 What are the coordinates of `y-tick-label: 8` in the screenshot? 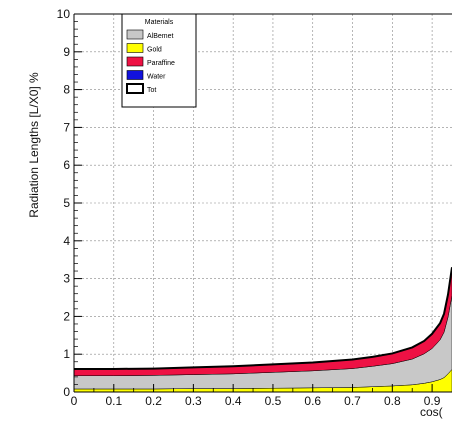 It's located at (66, 90).